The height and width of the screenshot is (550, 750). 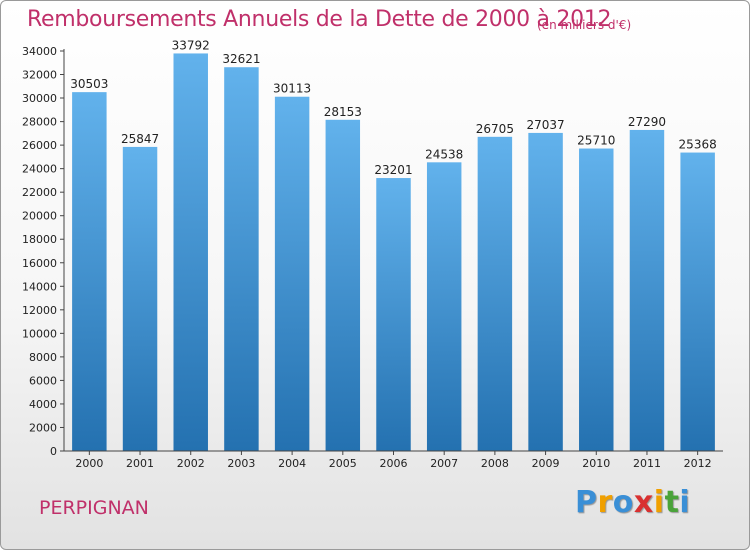 What do you see at coordinates (191, 463) in the screenshot?
I see `x-tick-label: 2002` at bounding box center [191, 463].